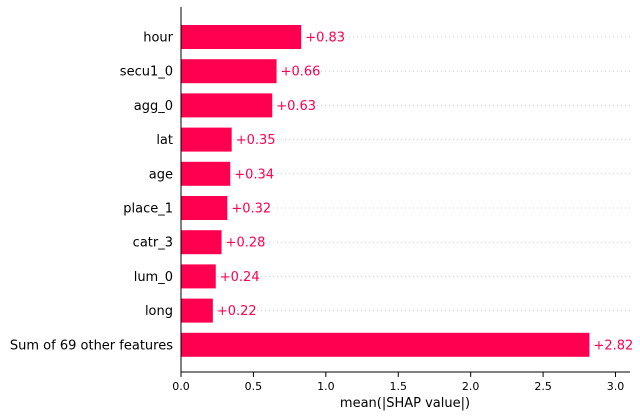  What do you see at coordinates (153, 106) in the screenshot?
I see `category-label: agg_0` at bounding box center [153, 106].